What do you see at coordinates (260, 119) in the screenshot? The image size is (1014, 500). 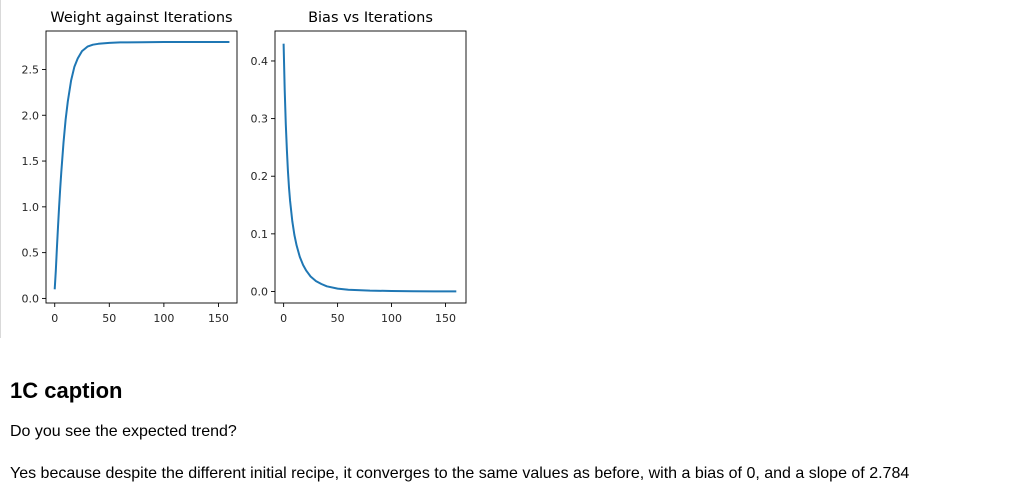 I see `y-tick-label: 0.3` at bounding box center [260, 119].